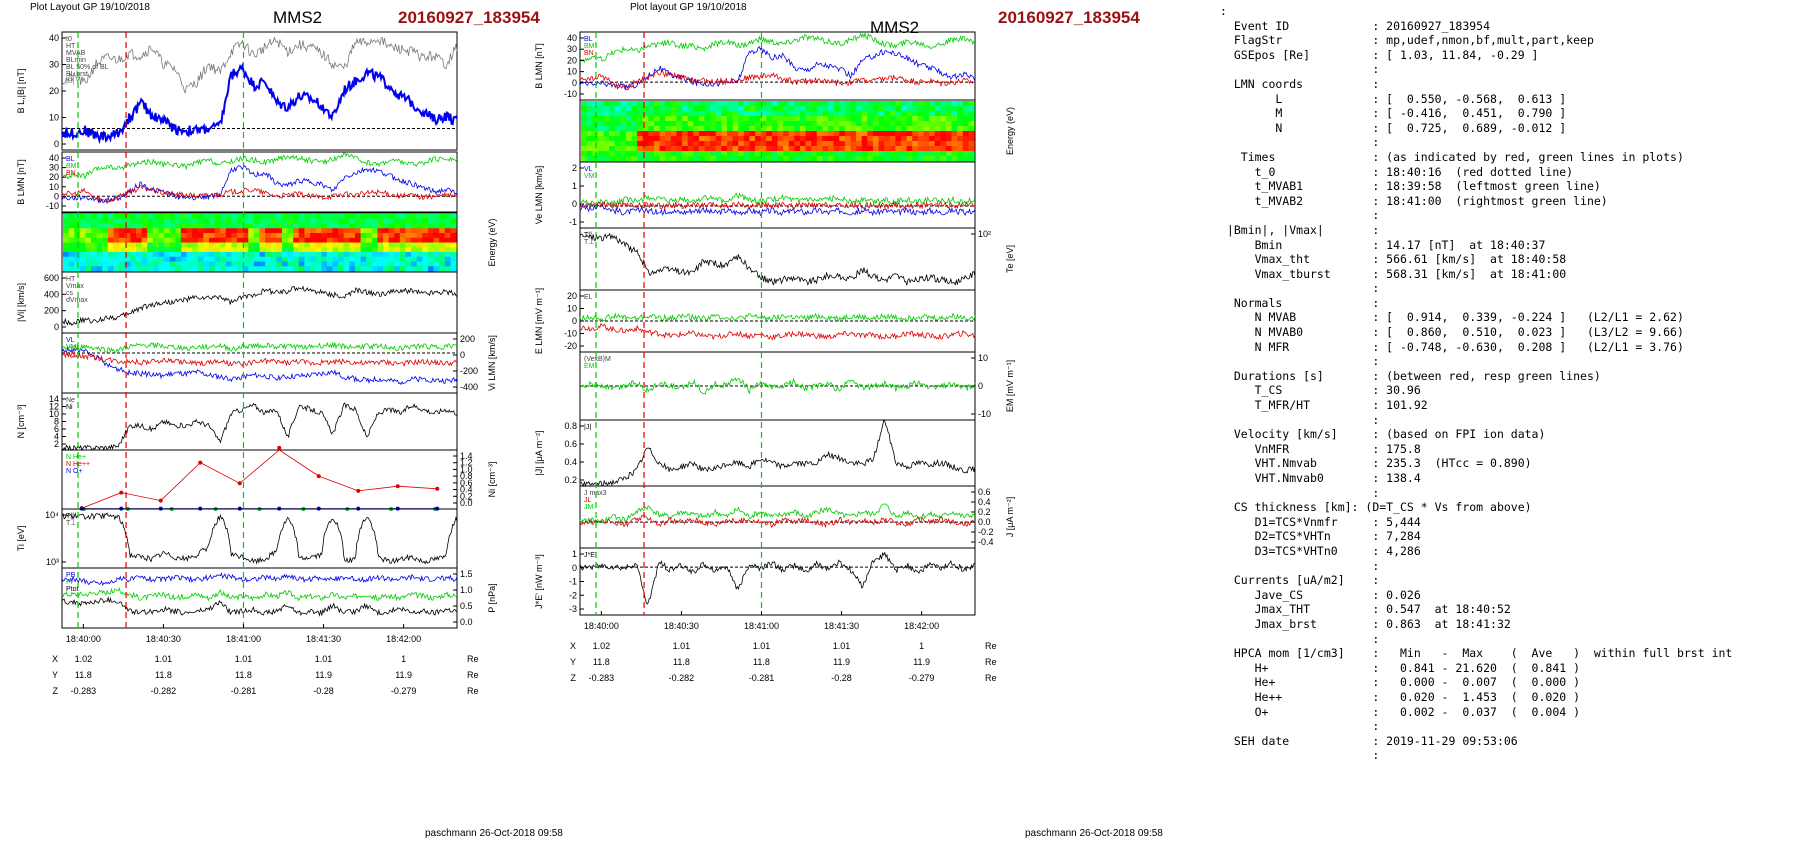 This screenshot has width=1804, height=841. I want to click on pos-row-value: 1, so click(921, 646).